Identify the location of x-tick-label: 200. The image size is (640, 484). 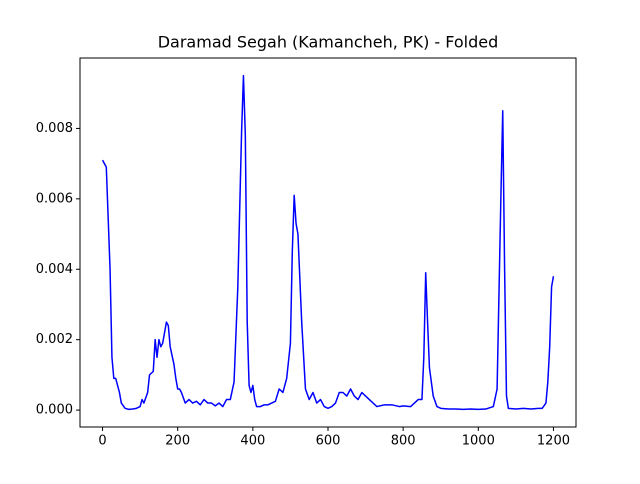
(177, 441).